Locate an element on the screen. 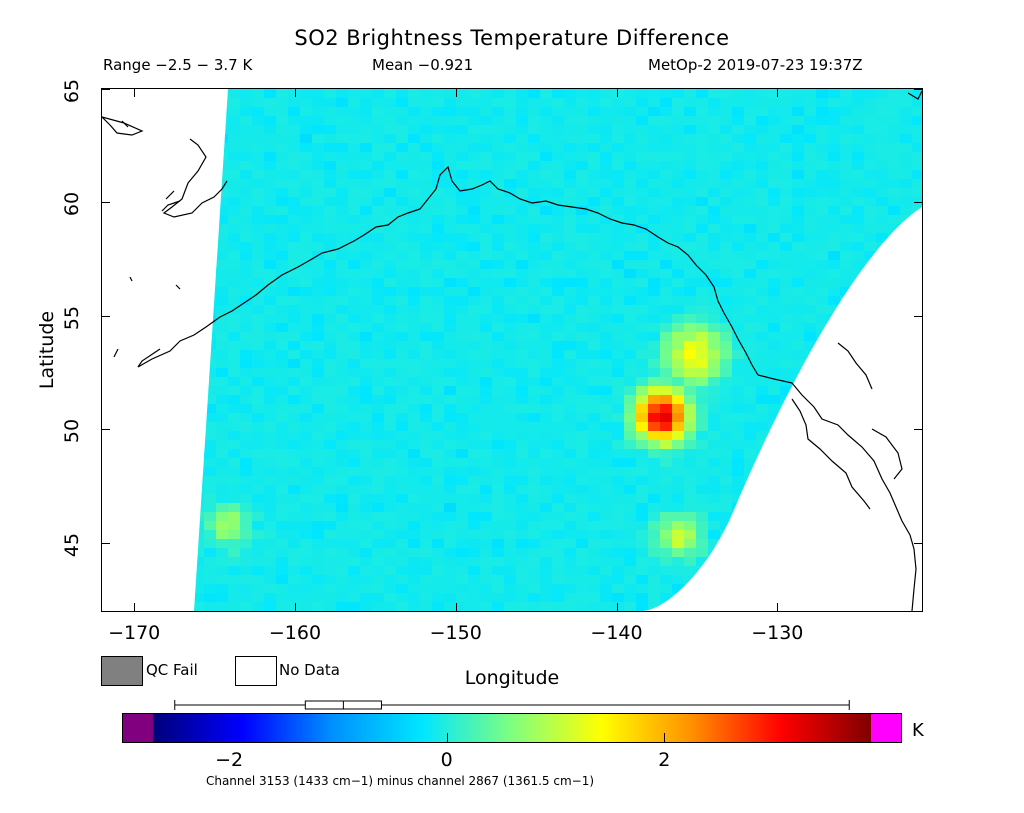 The image size is (1024, 813). colorbar-tick-label: 0 is located at coordinates (446, 760).